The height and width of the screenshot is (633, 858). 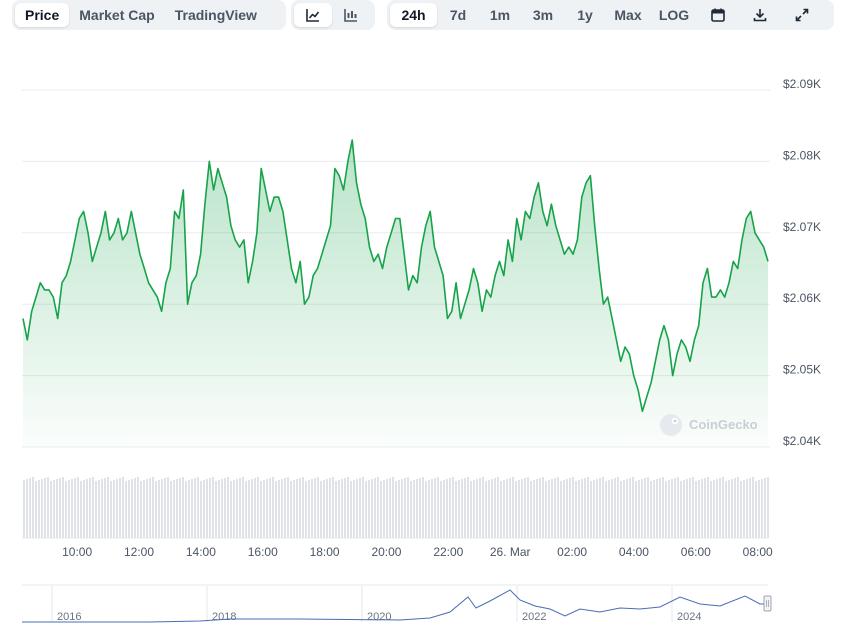 I want to click on view-tab-group: Price Market Cap TradingView, so click(x=149, y=15).